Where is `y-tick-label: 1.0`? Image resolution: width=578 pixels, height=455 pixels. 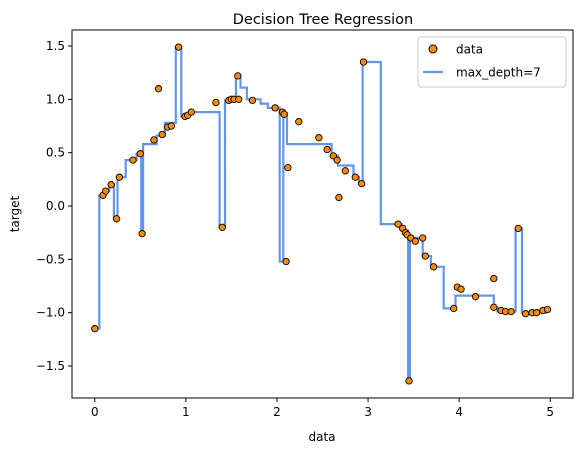 y-tick-label: 1.0 is located at coordinates (55, 99).